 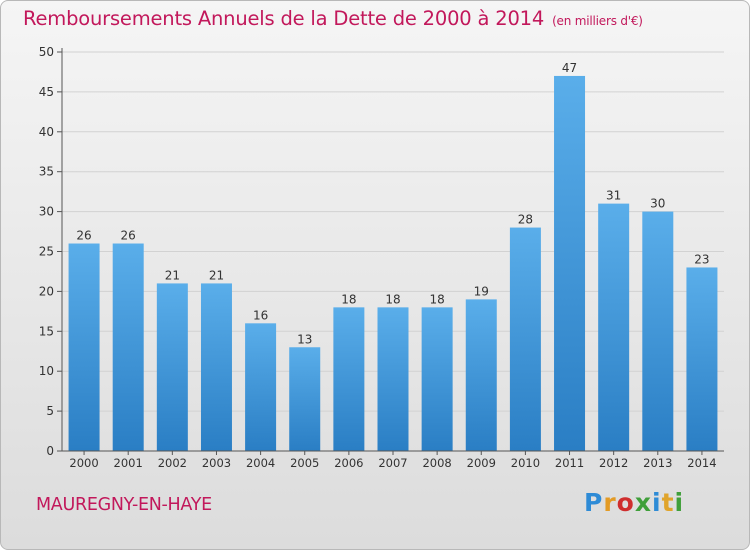 What do you see at coordinates (172, 367) in the screenshot?
I see `bar-2002` at bounding box center [172, 367].